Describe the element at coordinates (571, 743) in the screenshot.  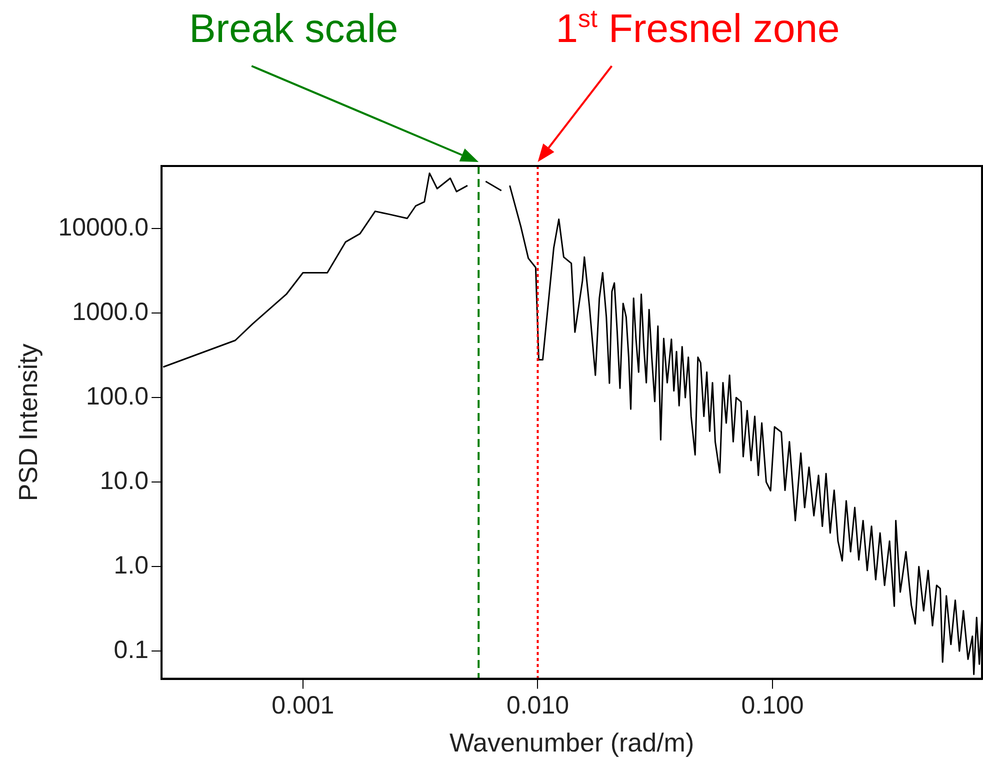
I see `x-axis-title: Wavenumber (rad/m)` at that location.